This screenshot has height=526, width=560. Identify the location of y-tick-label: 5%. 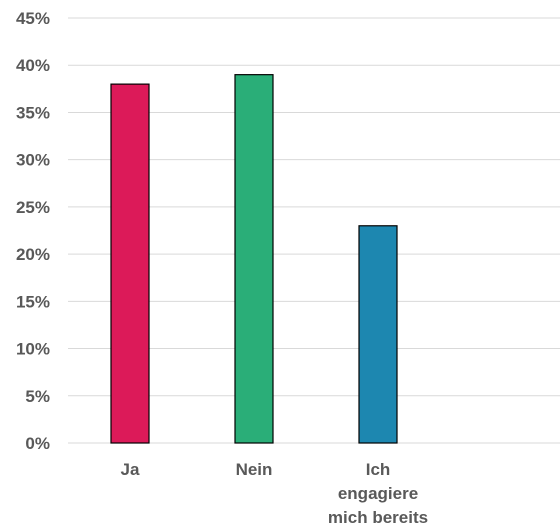
(37, 396).